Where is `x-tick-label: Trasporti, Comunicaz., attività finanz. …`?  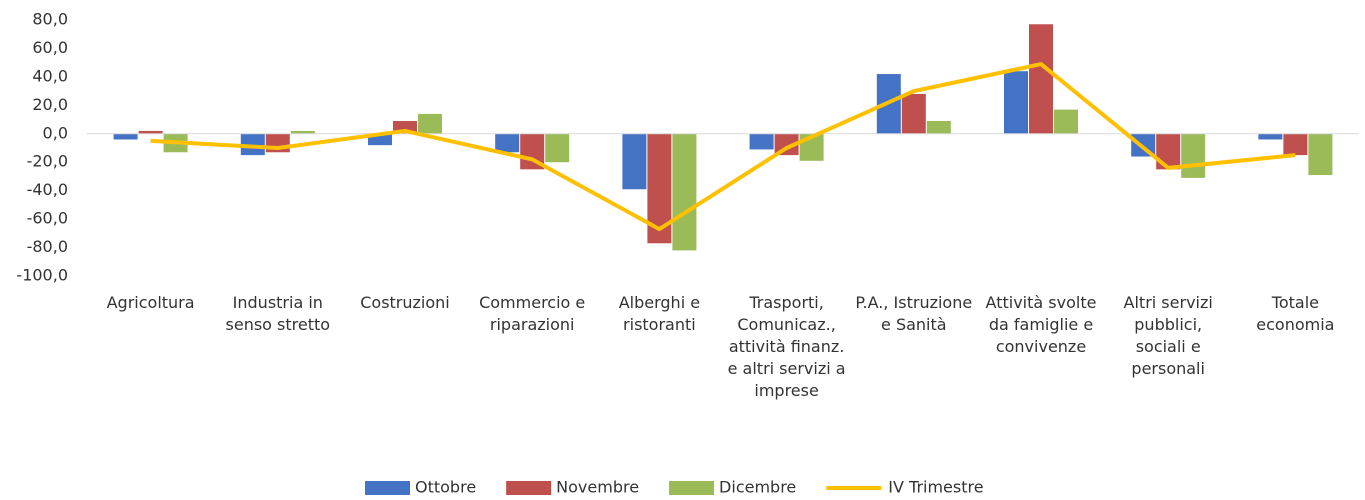 x-tick-label: Trasporti, Comunicaz., attività finanz. … is located at coordinates (786, 346).